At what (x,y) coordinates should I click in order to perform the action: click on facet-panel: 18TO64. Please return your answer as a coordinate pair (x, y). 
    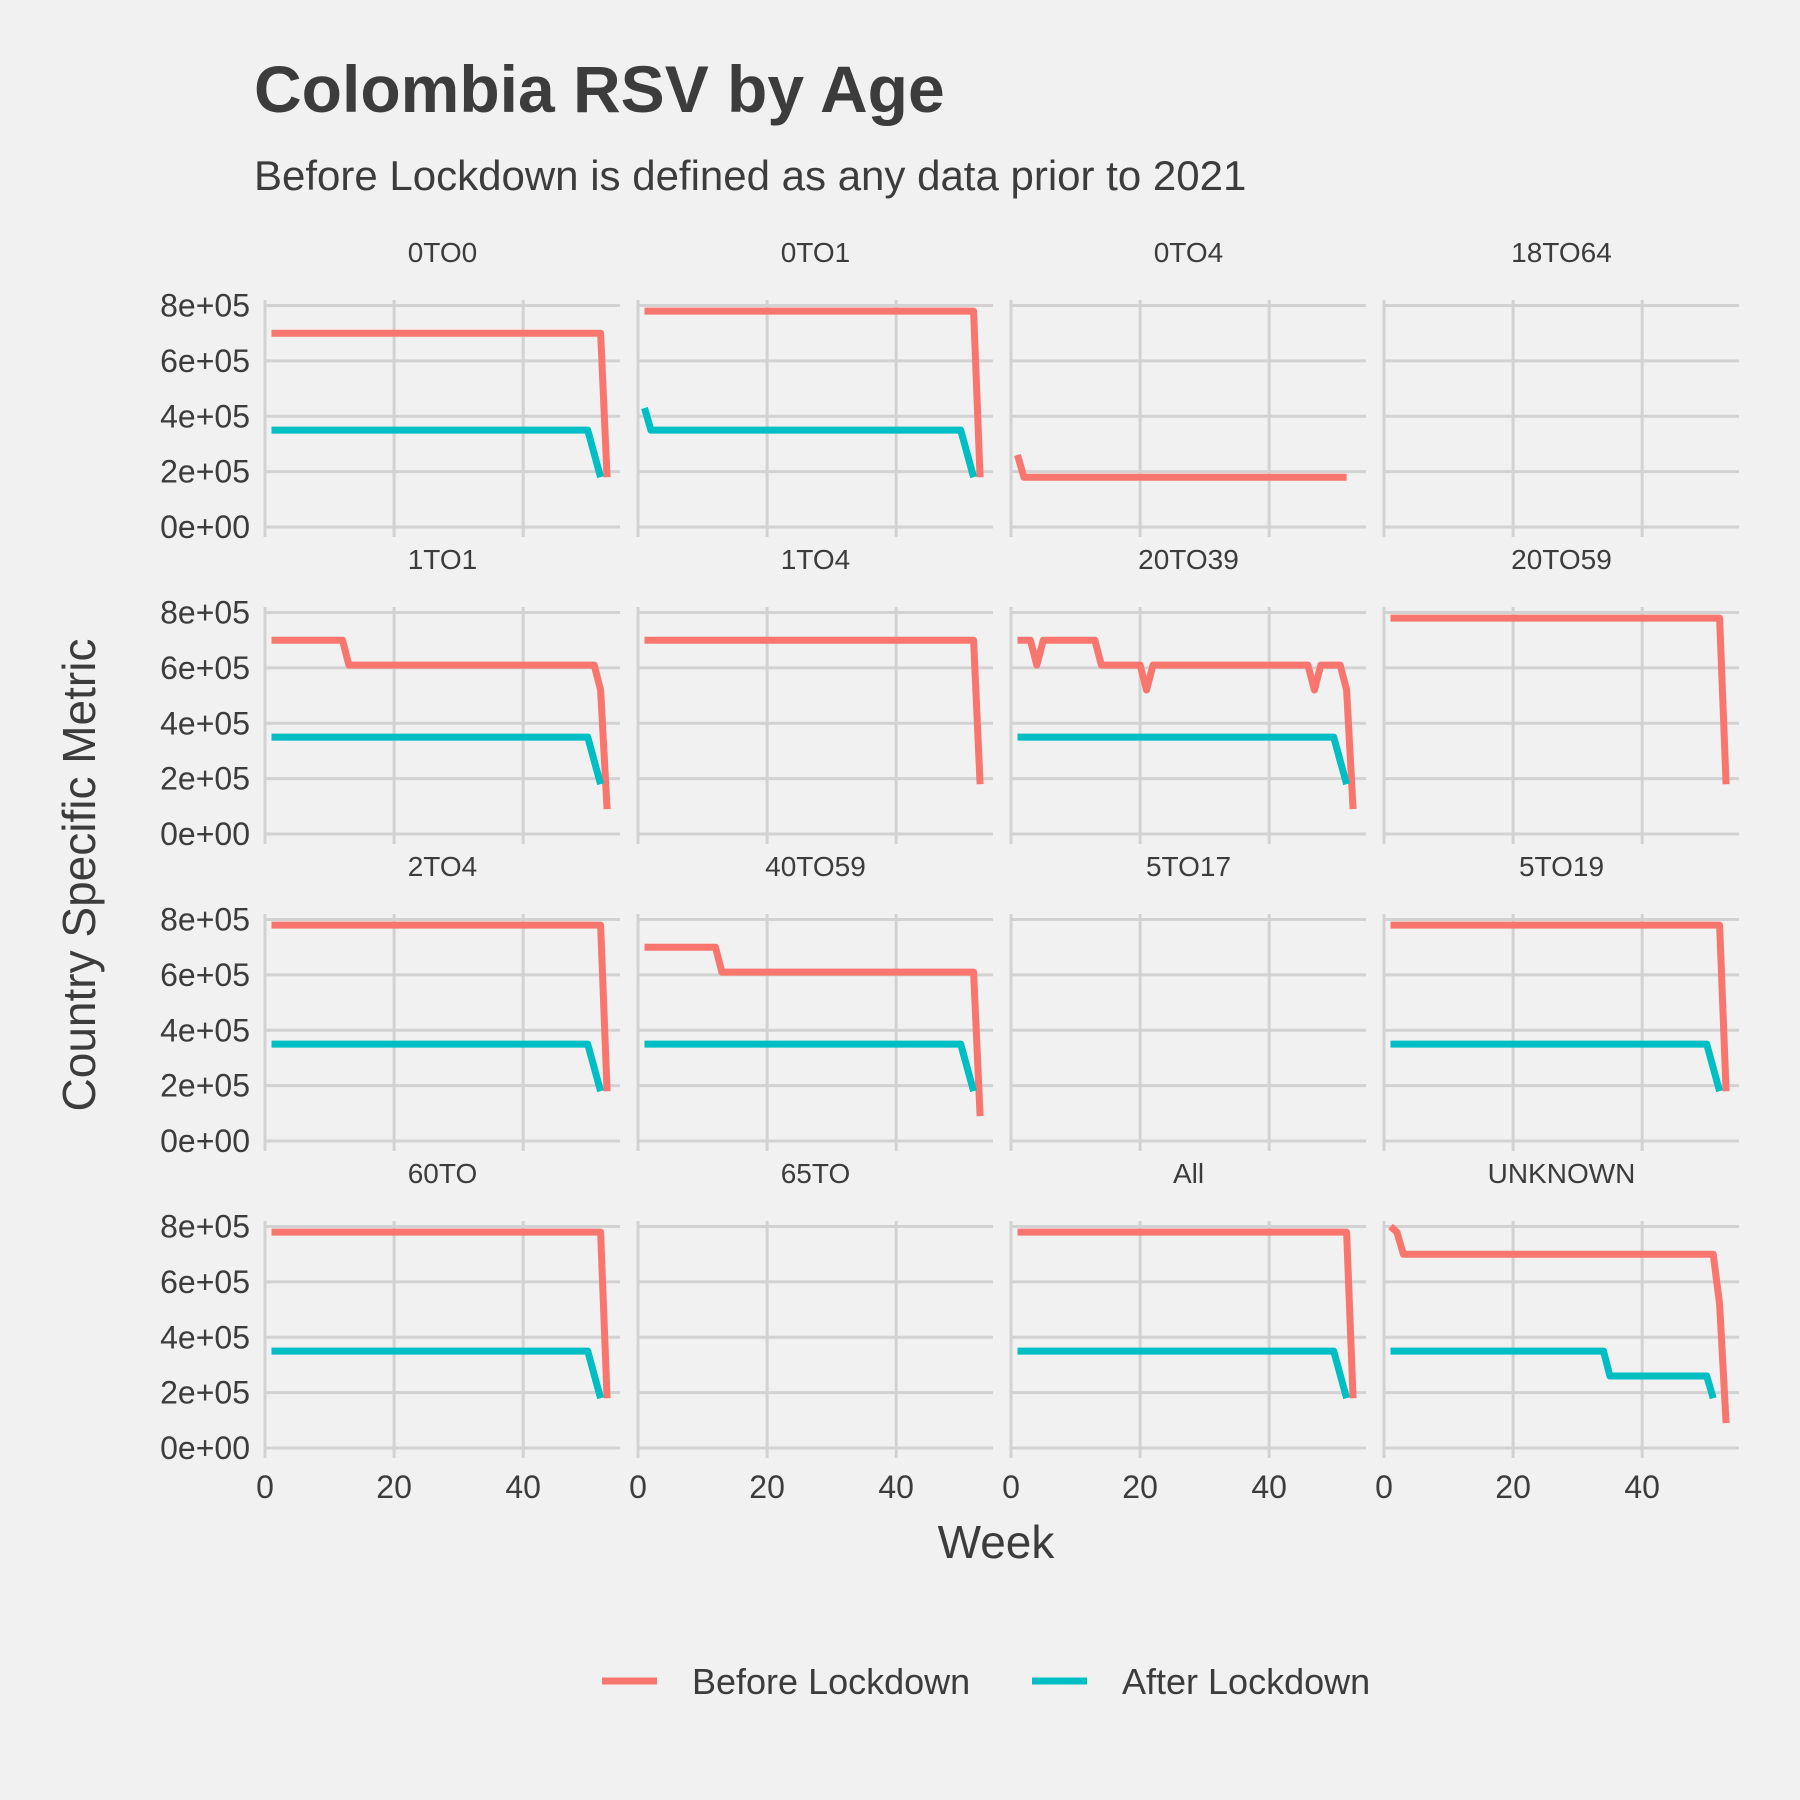
    Looking at the image, I should click on (1560, 387).